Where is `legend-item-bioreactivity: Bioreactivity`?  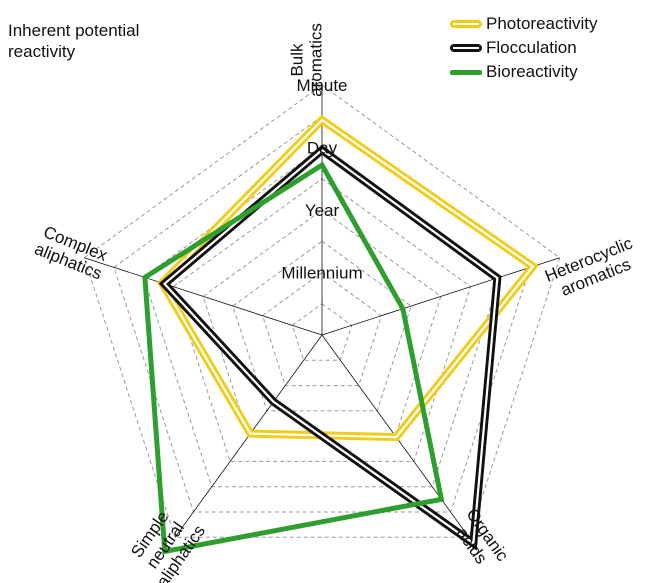 legend-item-bioreactivity: Bioreactivity is located at coordinates (524, 72).